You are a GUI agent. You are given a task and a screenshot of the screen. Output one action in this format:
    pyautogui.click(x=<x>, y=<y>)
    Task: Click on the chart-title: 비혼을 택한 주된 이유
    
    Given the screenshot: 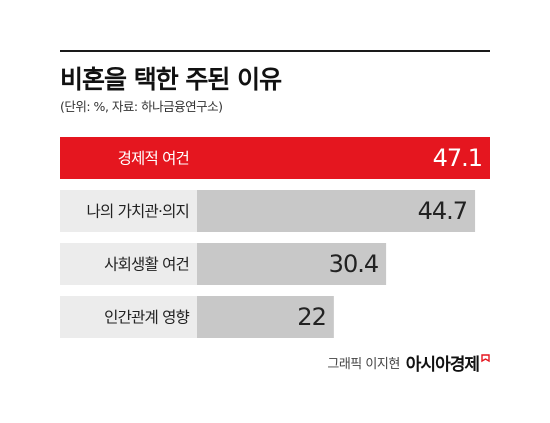 What is the action you would take?
    pyautogui.click(x=171, y=79)
    